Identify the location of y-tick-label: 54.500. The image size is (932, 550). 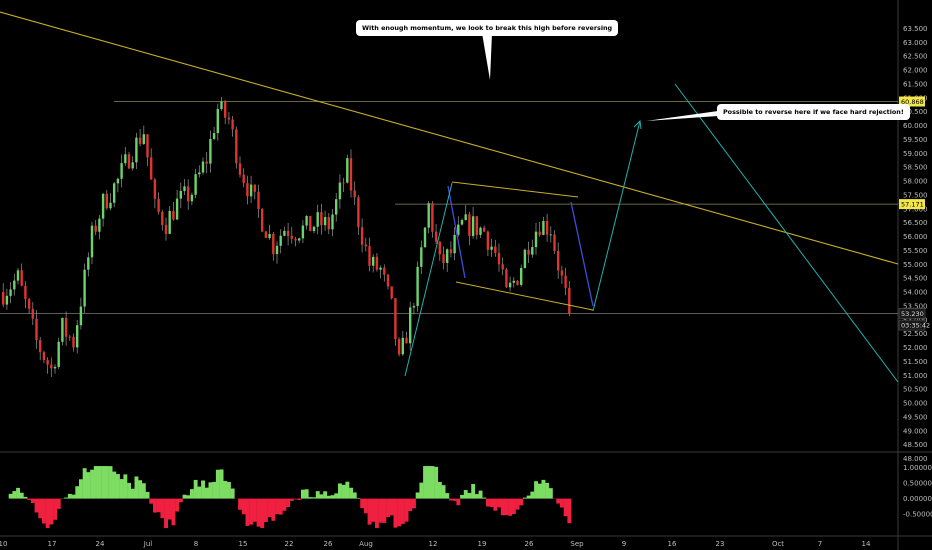
(915, 279).